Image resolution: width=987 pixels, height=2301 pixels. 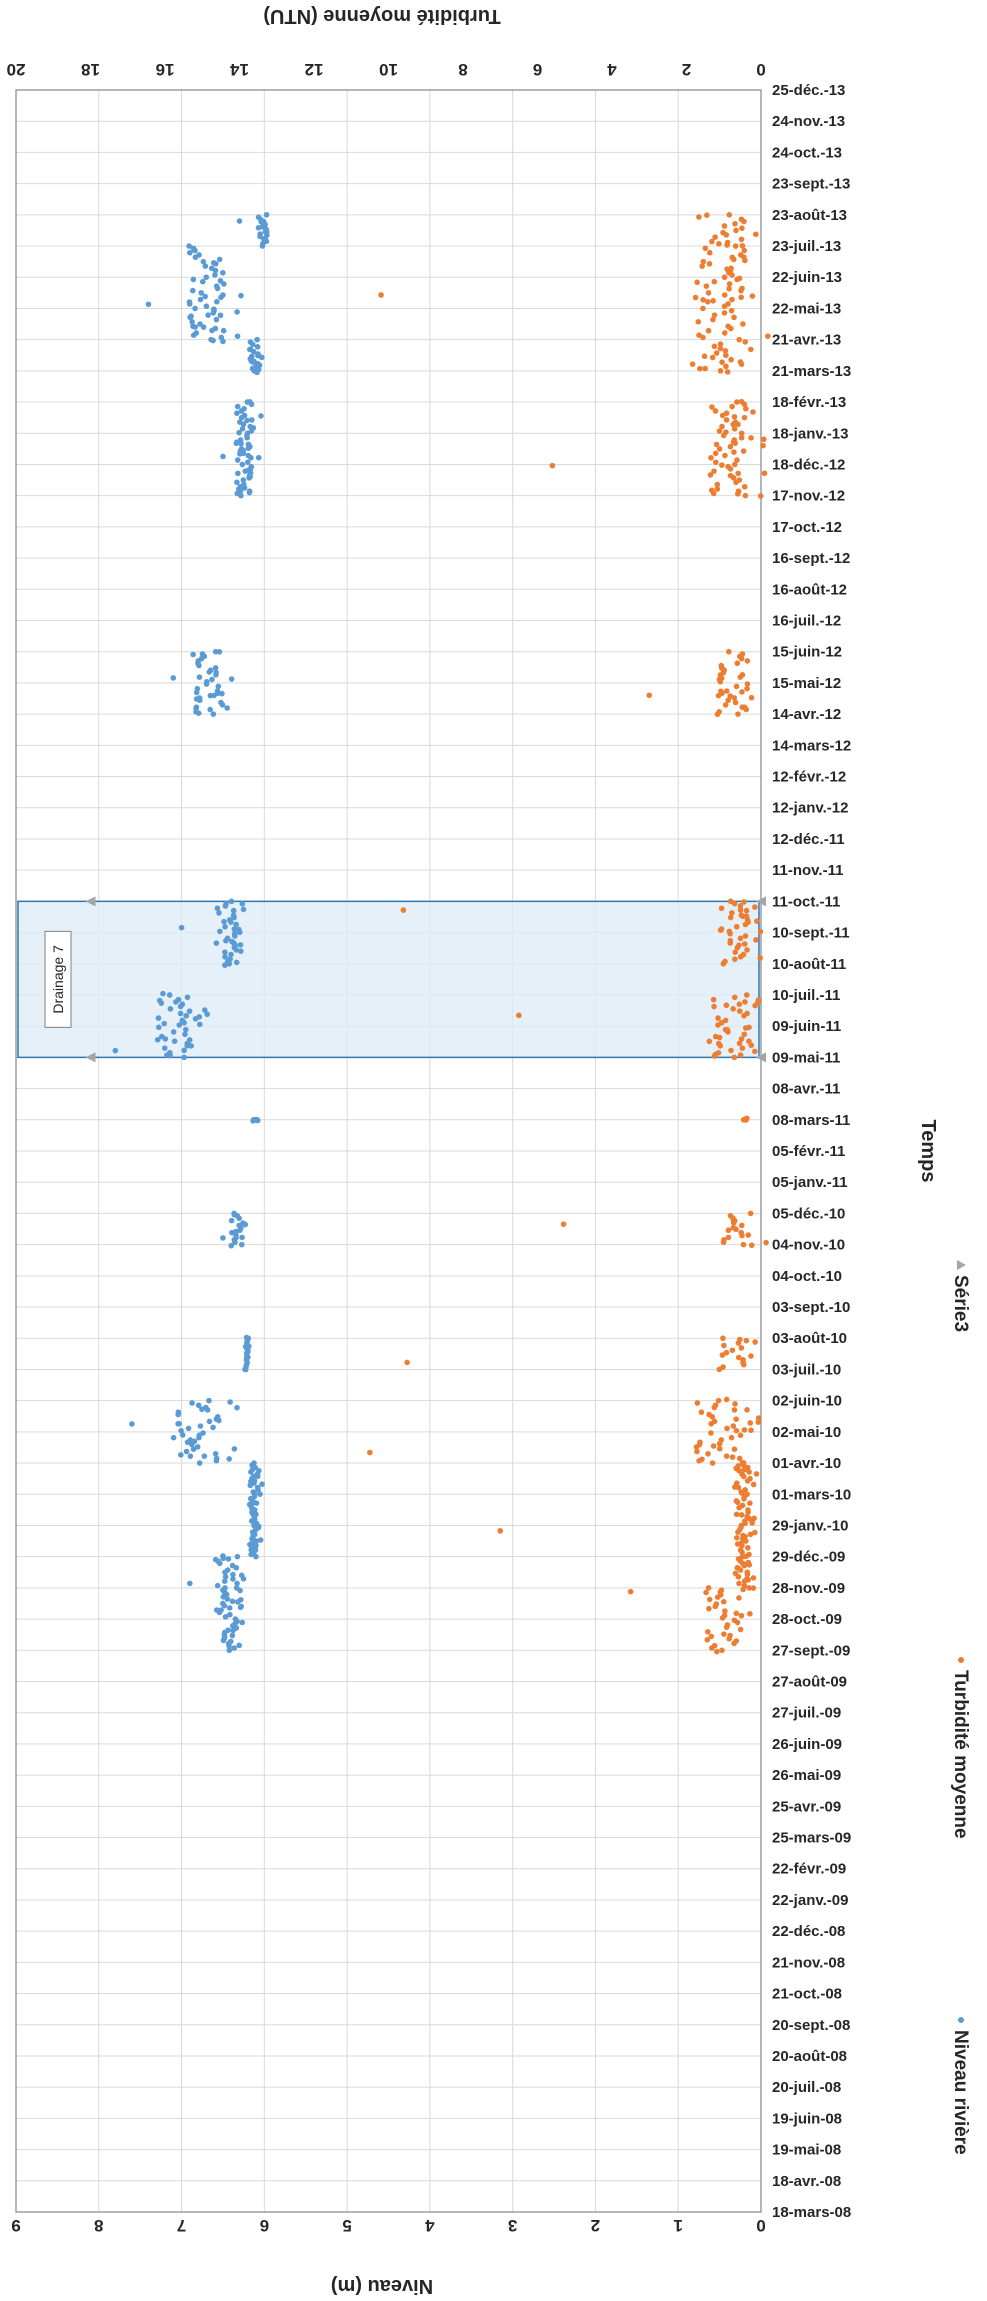 I want to click on x-tick-label: 22-févr.-09, so click(x=809, y=1869).